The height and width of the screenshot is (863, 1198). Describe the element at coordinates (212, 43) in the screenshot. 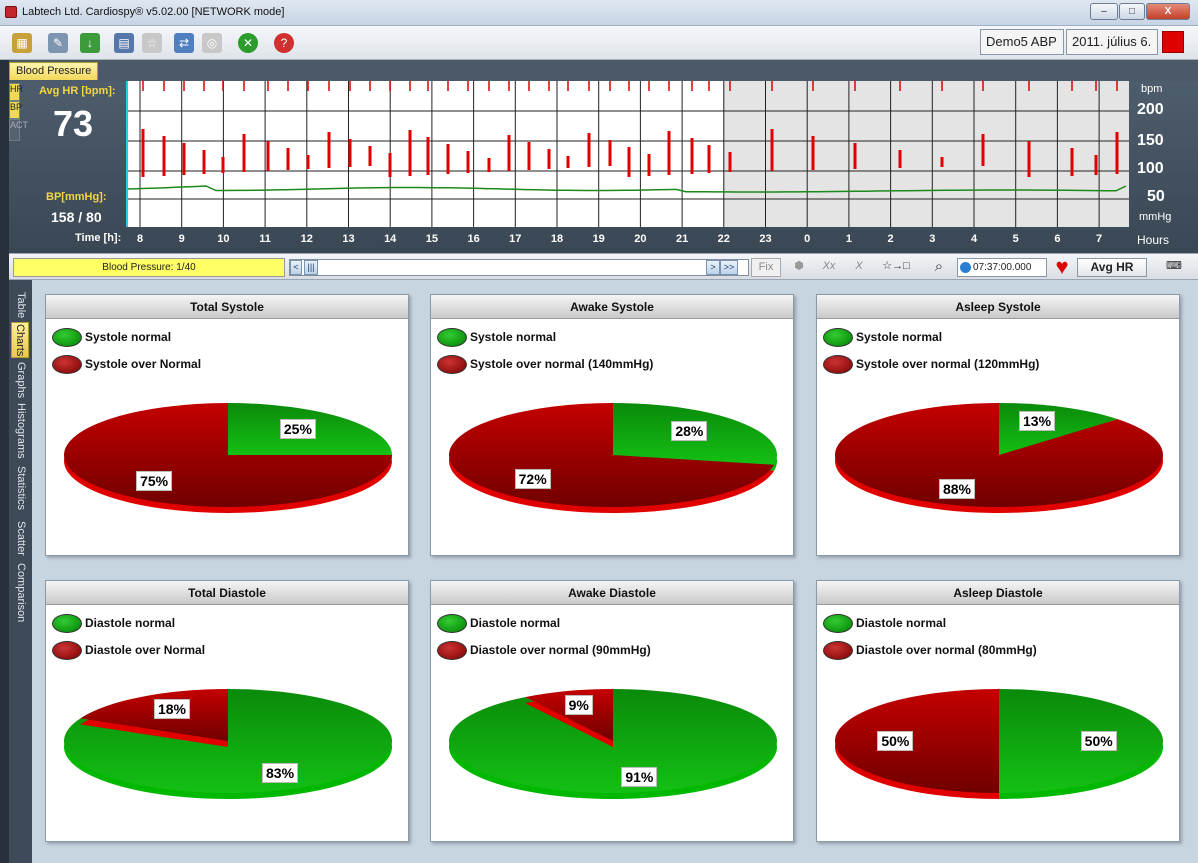

I see `network-icon: ◎` at that location.